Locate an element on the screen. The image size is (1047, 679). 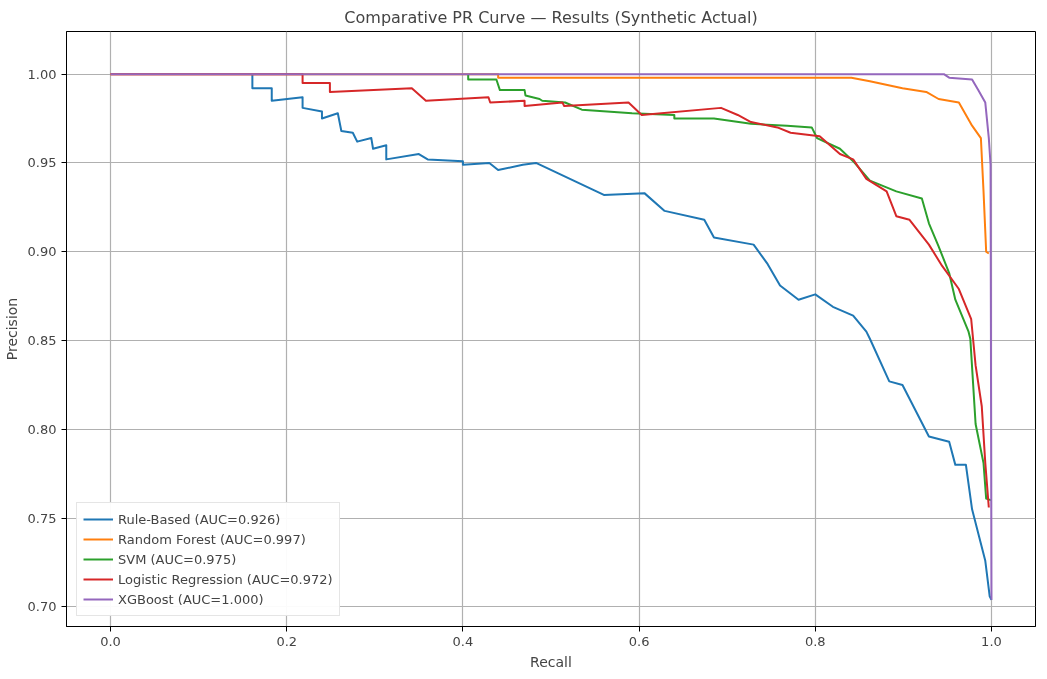
x-tick-label: 0.2 is located at coordinates (287, 641).